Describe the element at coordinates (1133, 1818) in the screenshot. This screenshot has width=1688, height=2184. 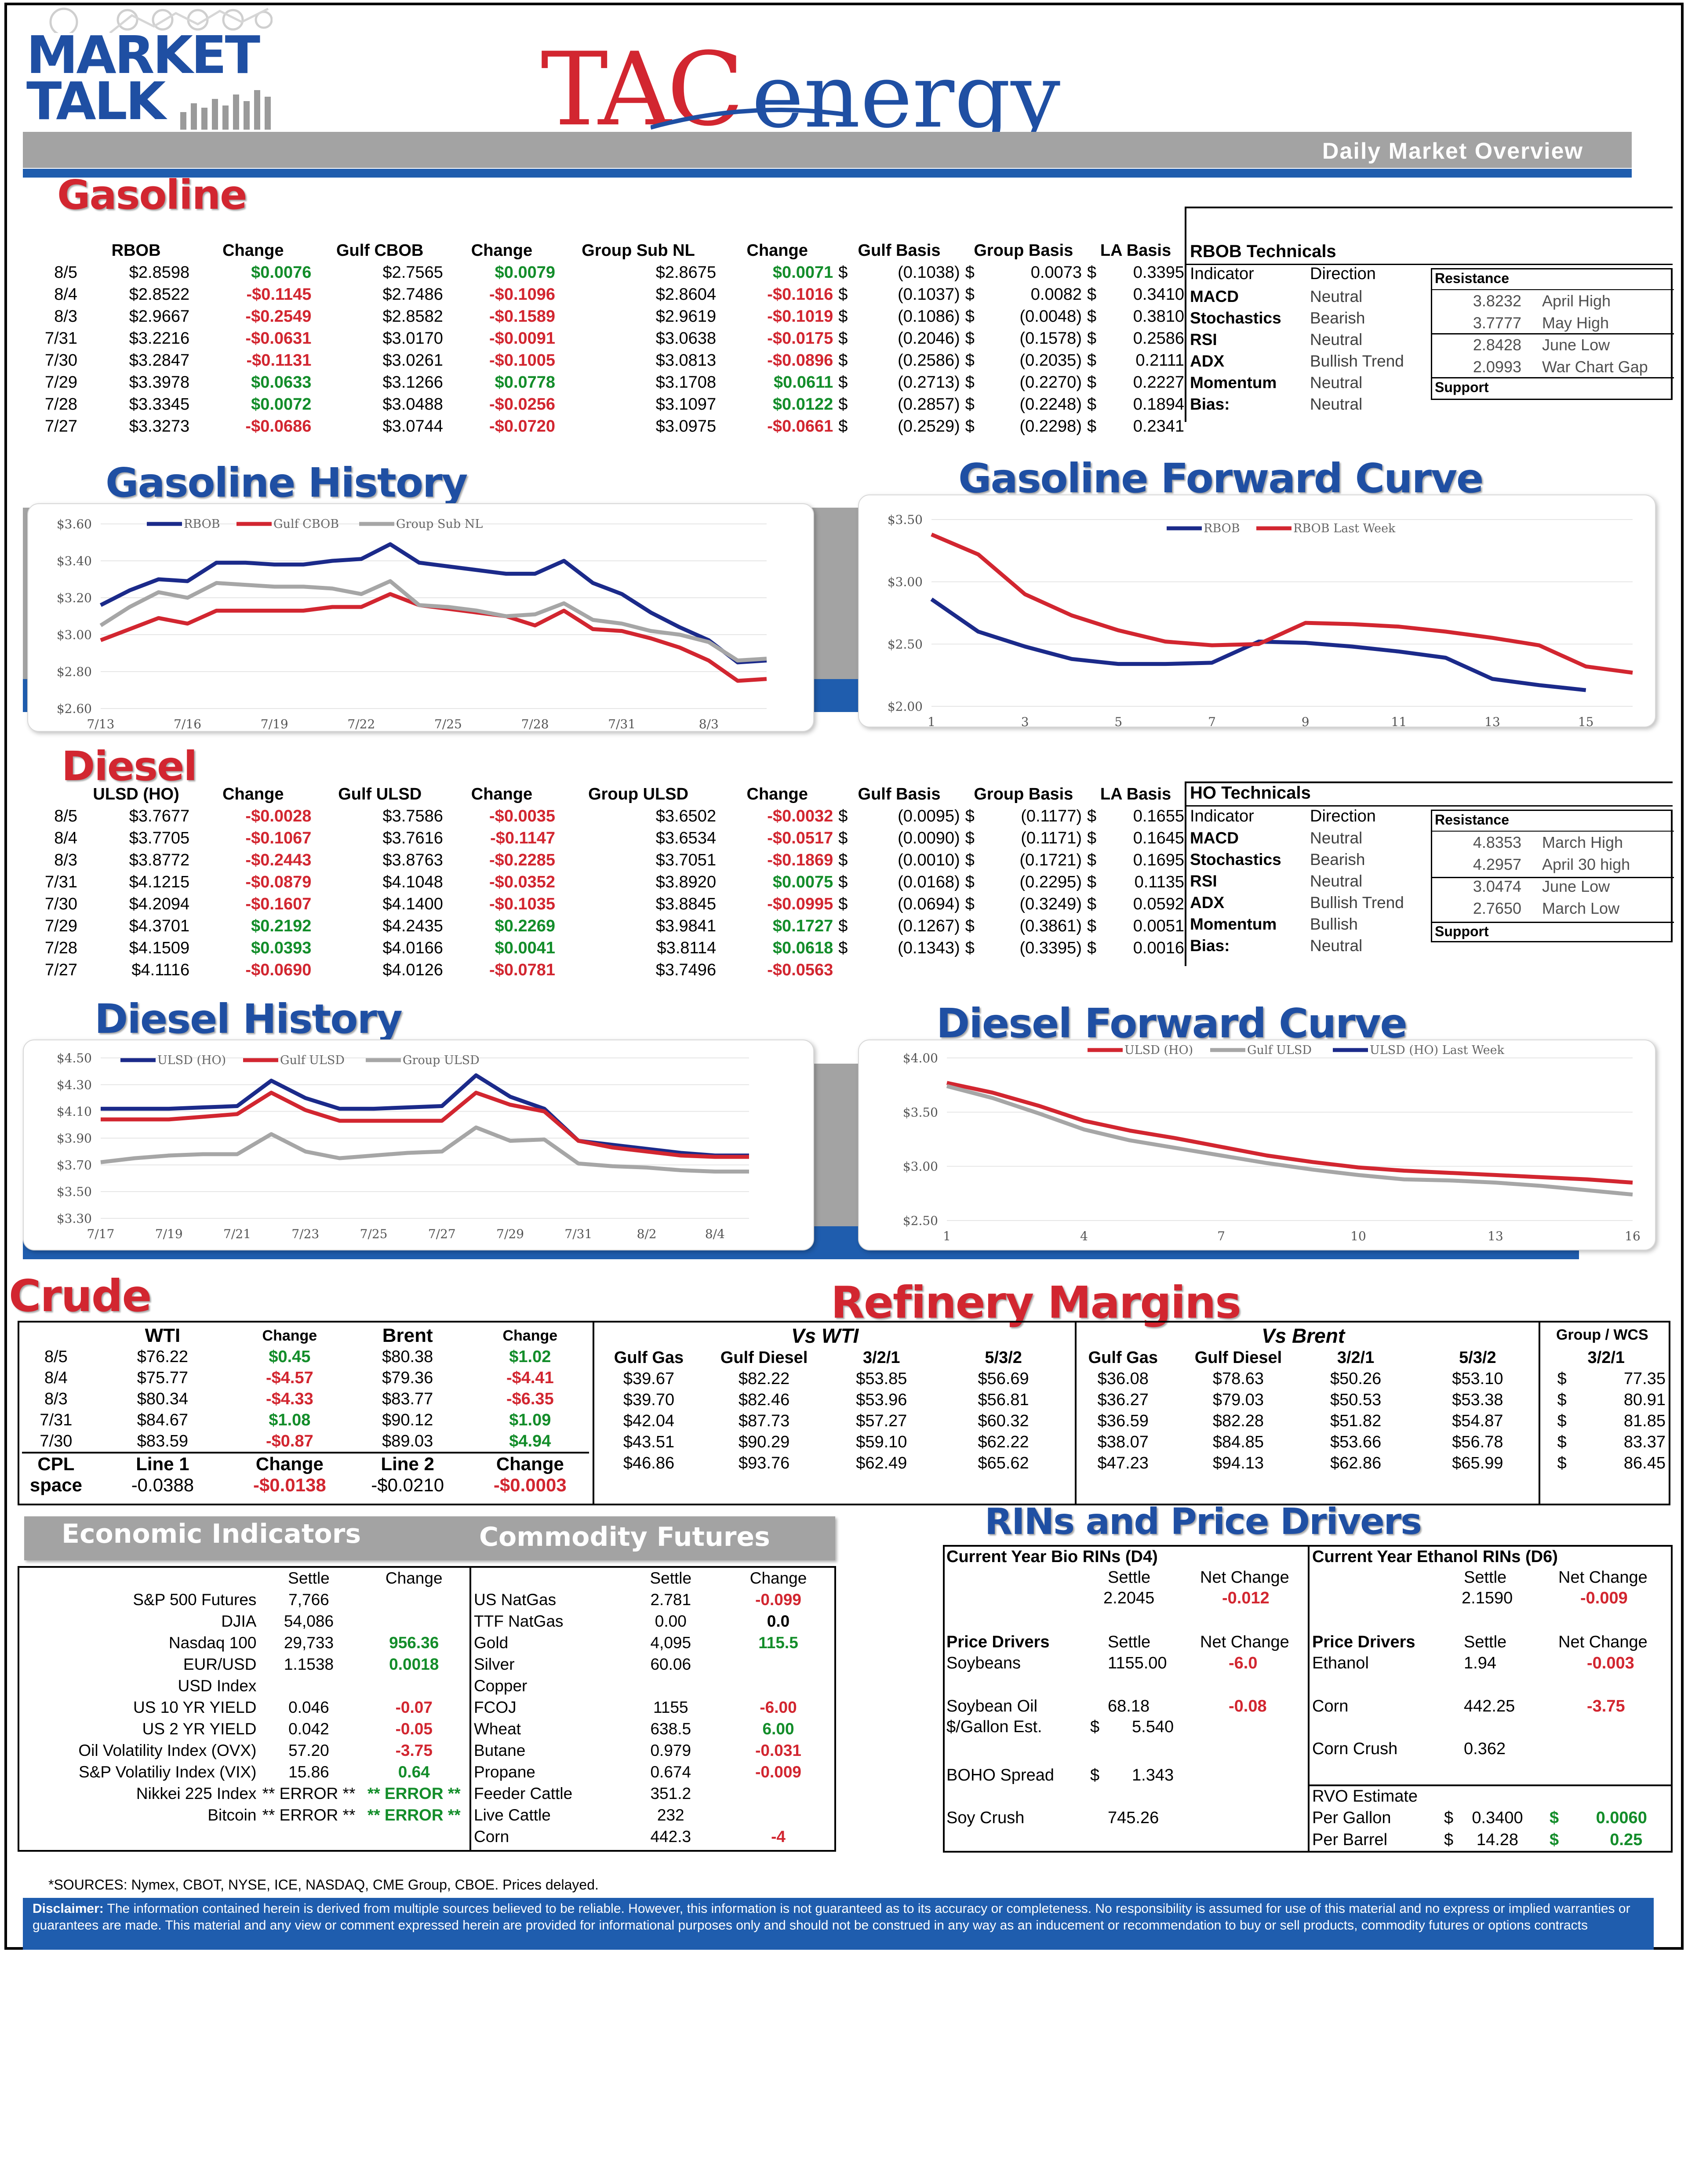
I see `driver-settle: 745.26` at that location.